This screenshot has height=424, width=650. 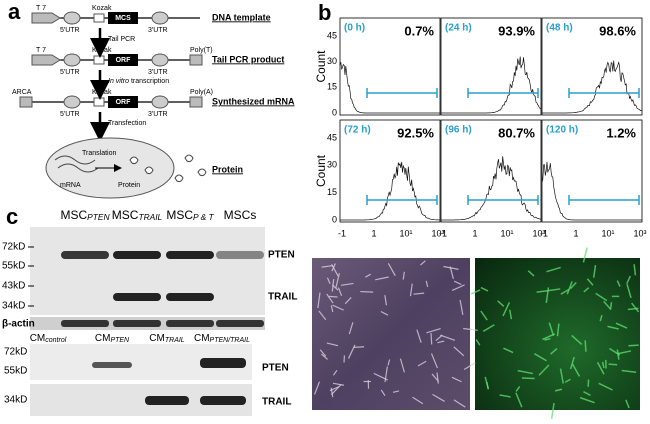 What do you see at coordinates (332, 137) in the screenshot?
I see `y-tick-label: 45` at bounding box center [332, 137].